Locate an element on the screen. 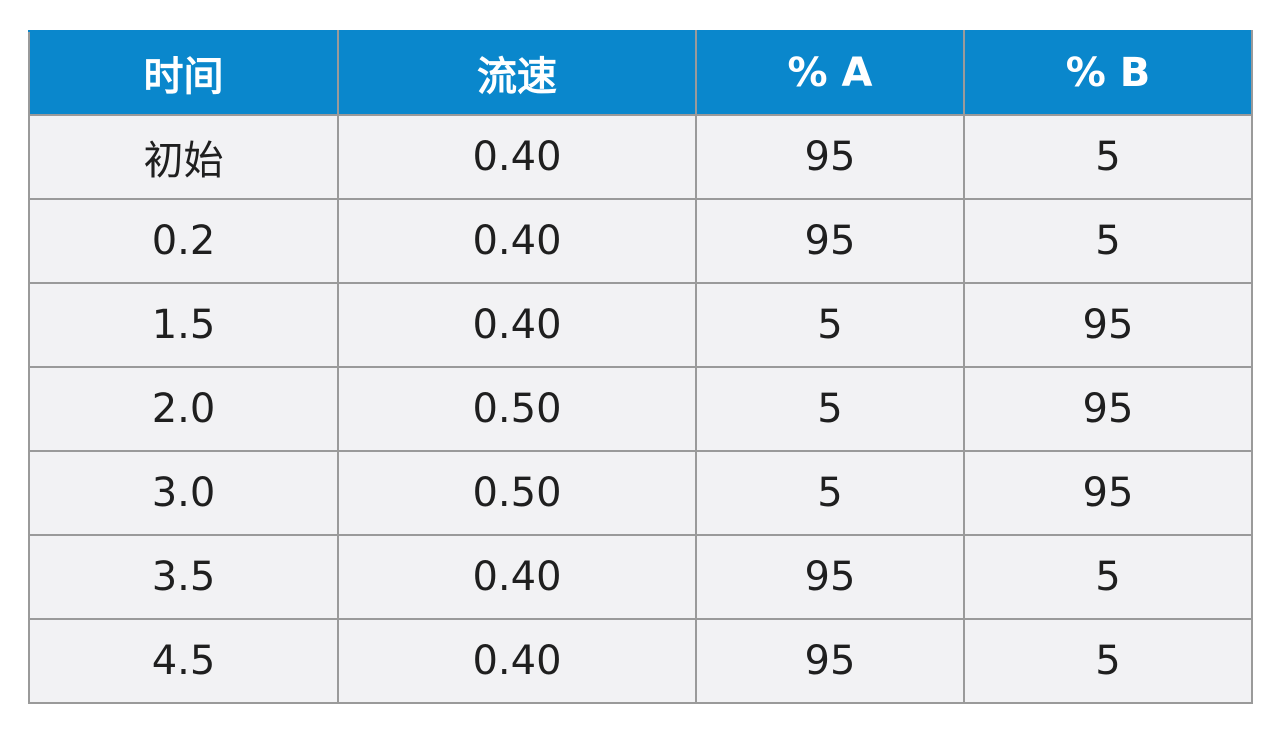 The width and height of the screenshot is (1280, 732). table-header-row: 时间 流速 % A % B is located at coordinates (640, 73).